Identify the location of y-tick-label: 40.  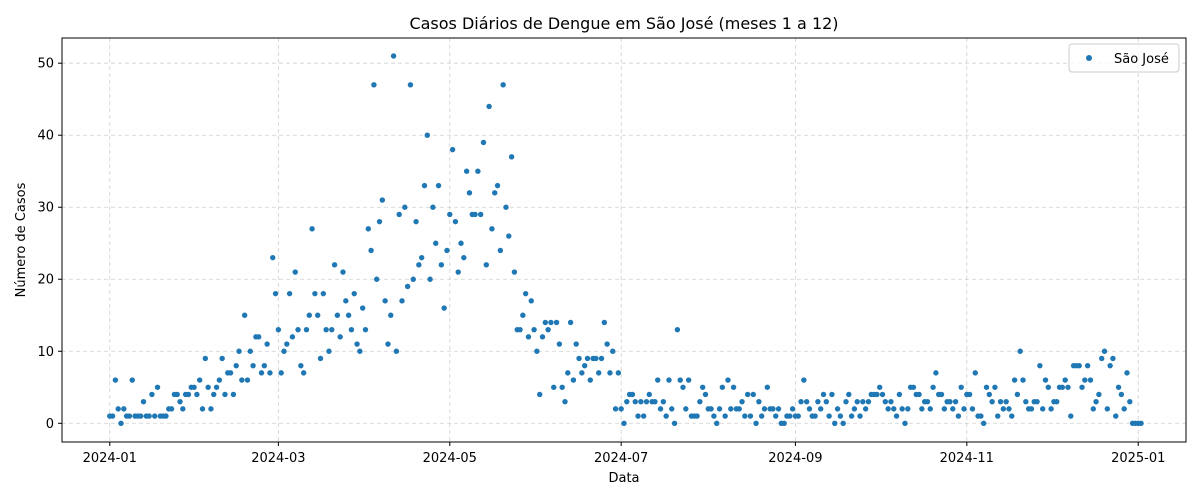
(45, 136).